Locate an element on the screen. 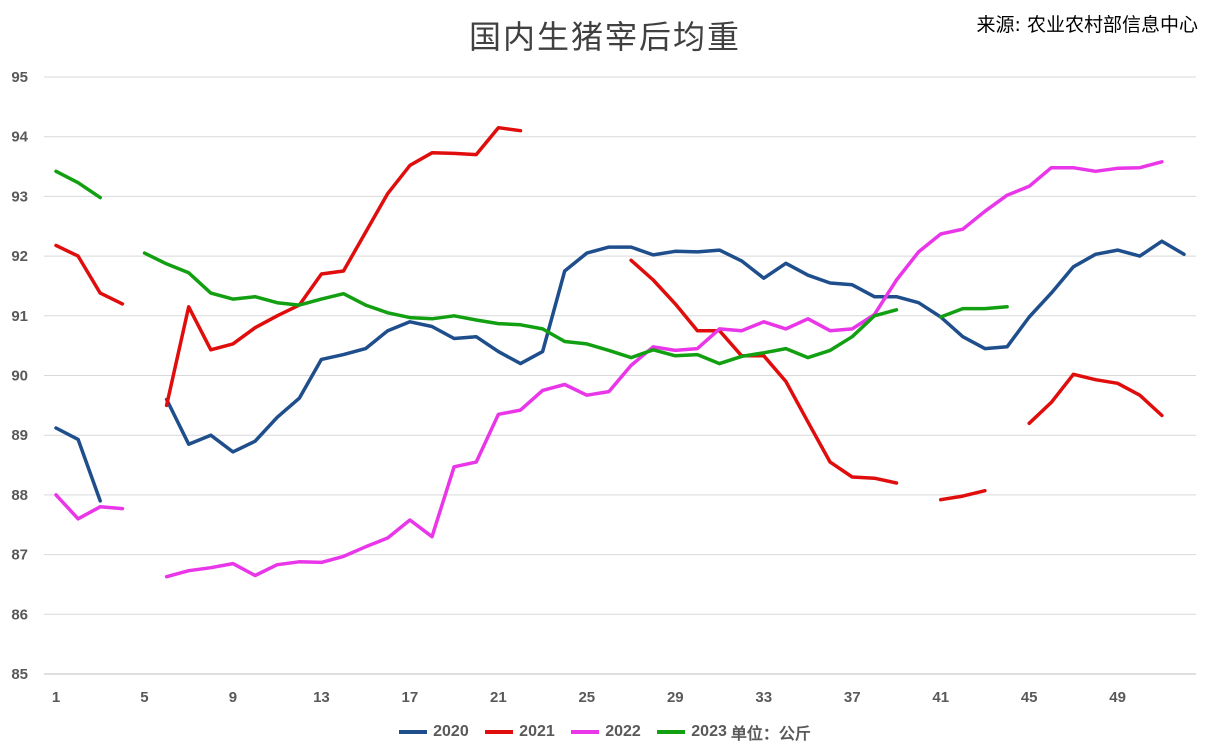  legend-label-2020: 2020 is located at coordinates (451, 731).